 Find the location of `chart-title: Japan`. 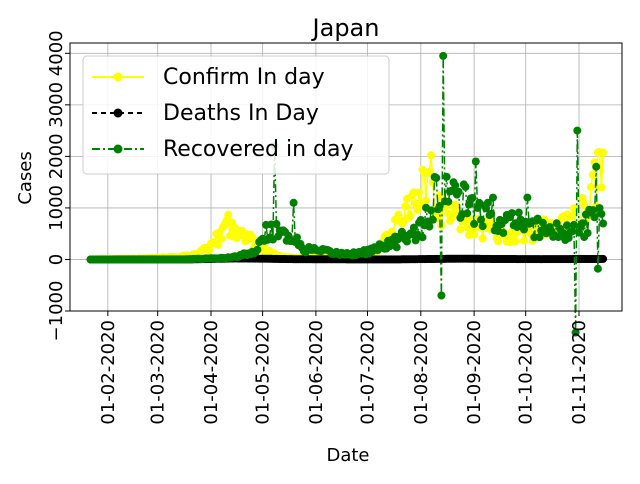

chart-title: Japan is located at coordinates (345, 28).